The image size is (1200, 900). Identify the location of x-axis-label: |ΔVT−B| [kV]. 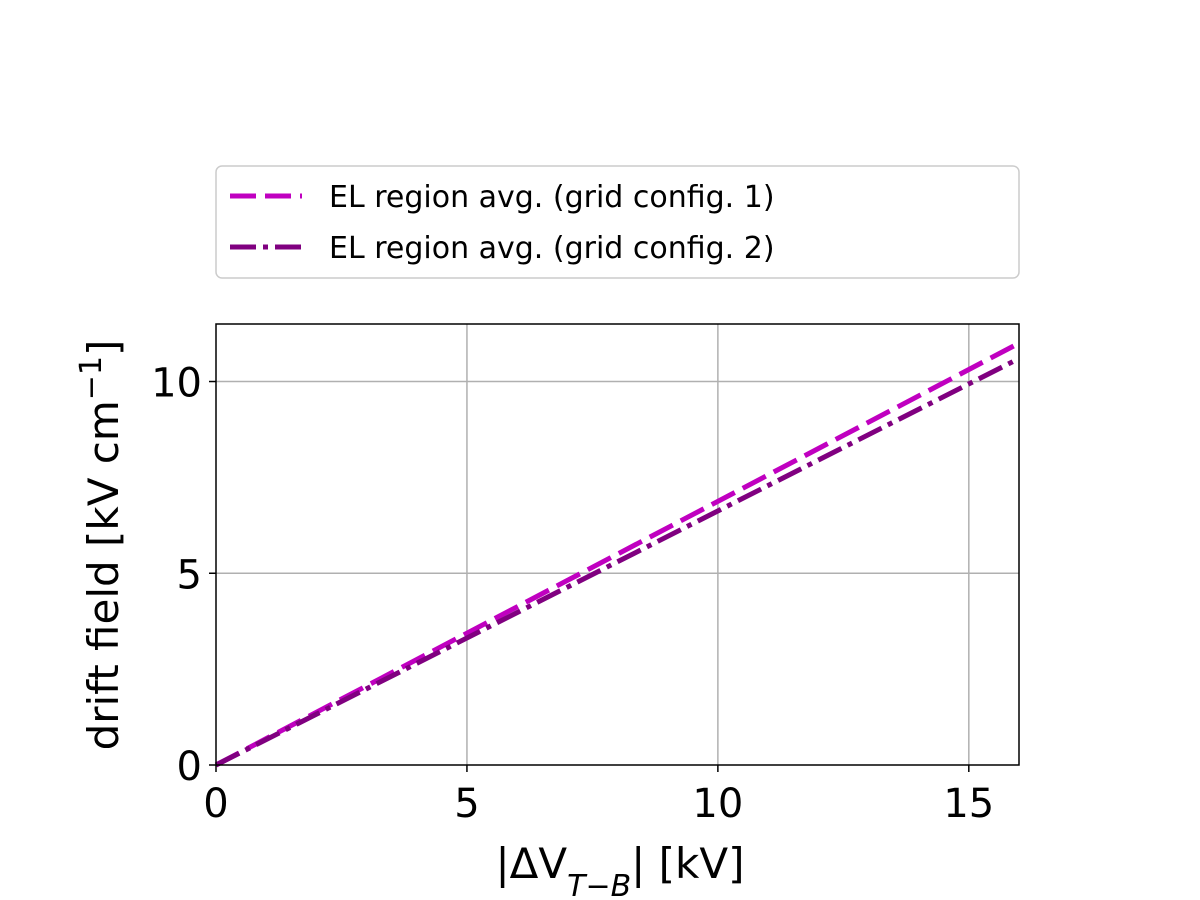
(620, 869).